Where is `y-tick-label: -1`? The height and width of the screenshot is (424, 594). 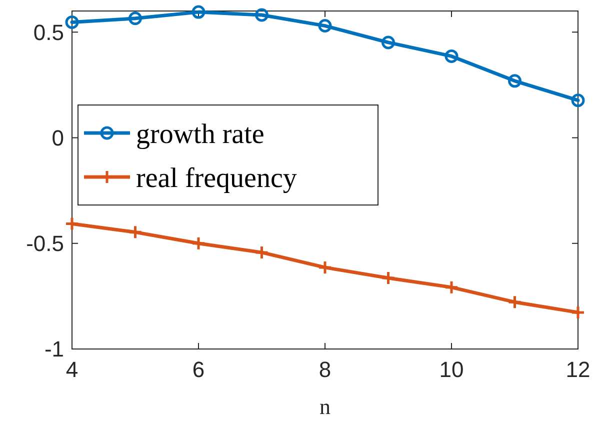 y-tick-label: -1 is located at coordinates (54, 349).